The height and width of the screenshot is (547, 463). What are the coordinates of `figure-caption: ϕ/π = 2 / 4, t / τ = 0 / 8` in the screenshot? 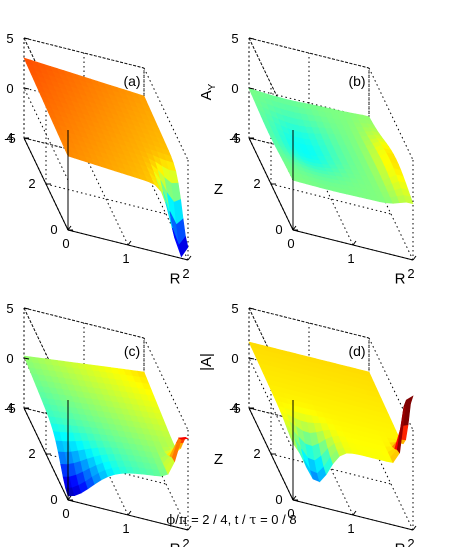 It's located at (231, 520).